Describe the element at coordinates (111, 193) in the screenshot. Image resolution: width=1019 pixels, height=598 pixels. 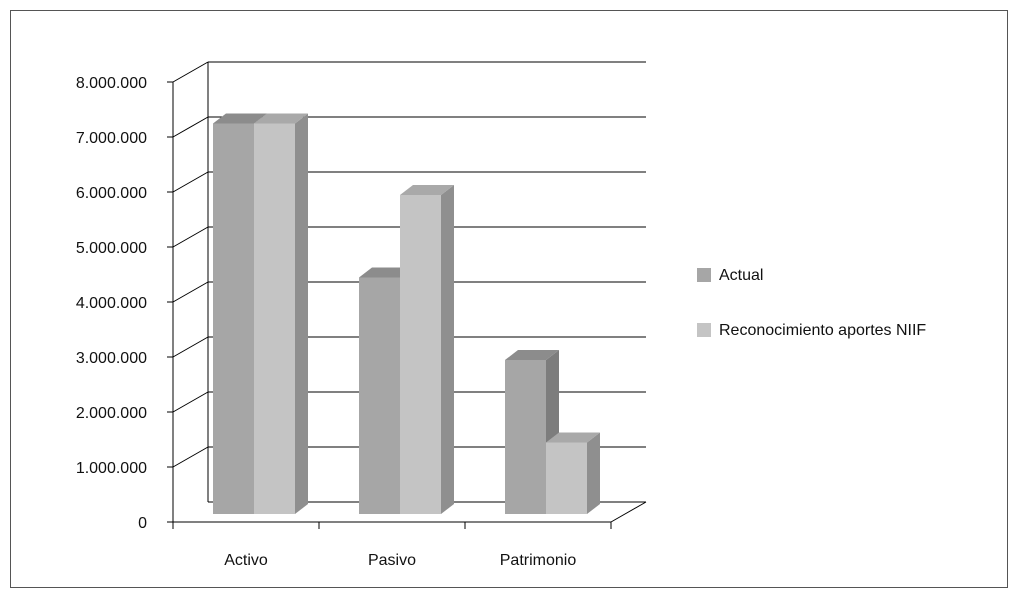
I see `y-tick-label: 6.000.000` at that location.